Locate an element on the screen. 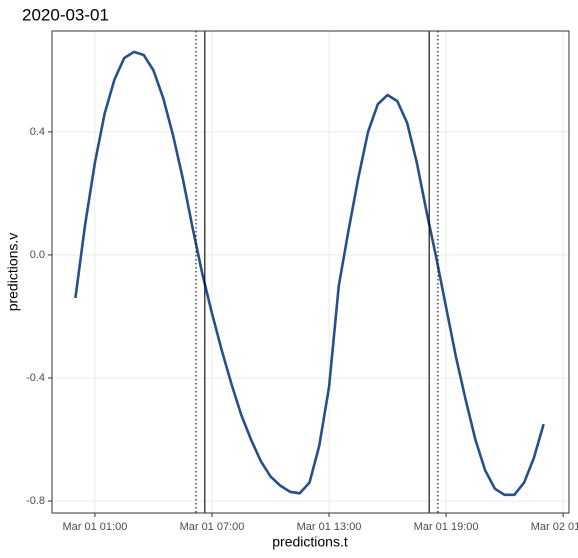  x-tick-label: Mar 01 19:00 is located at coordinates (446, 527).